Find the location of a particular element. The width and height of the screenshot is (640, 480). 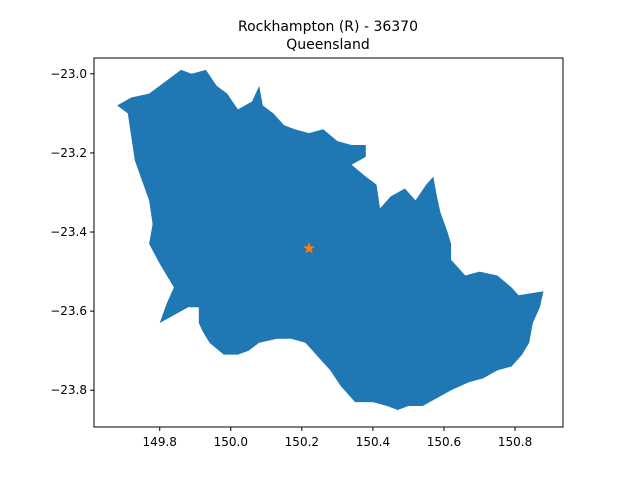

y-tick-label: −23.4 is located at coordinates (68, 232).